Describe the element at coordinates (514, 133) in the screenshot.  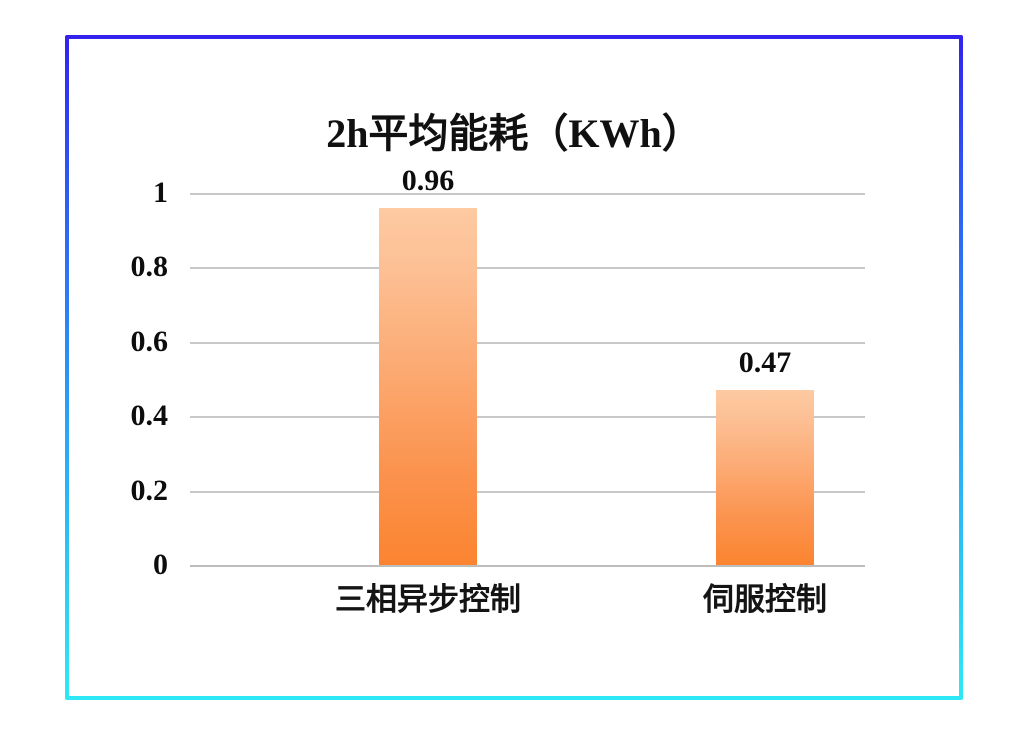
I see `chart-title: 2h平均能耗（KWh）` at that location.